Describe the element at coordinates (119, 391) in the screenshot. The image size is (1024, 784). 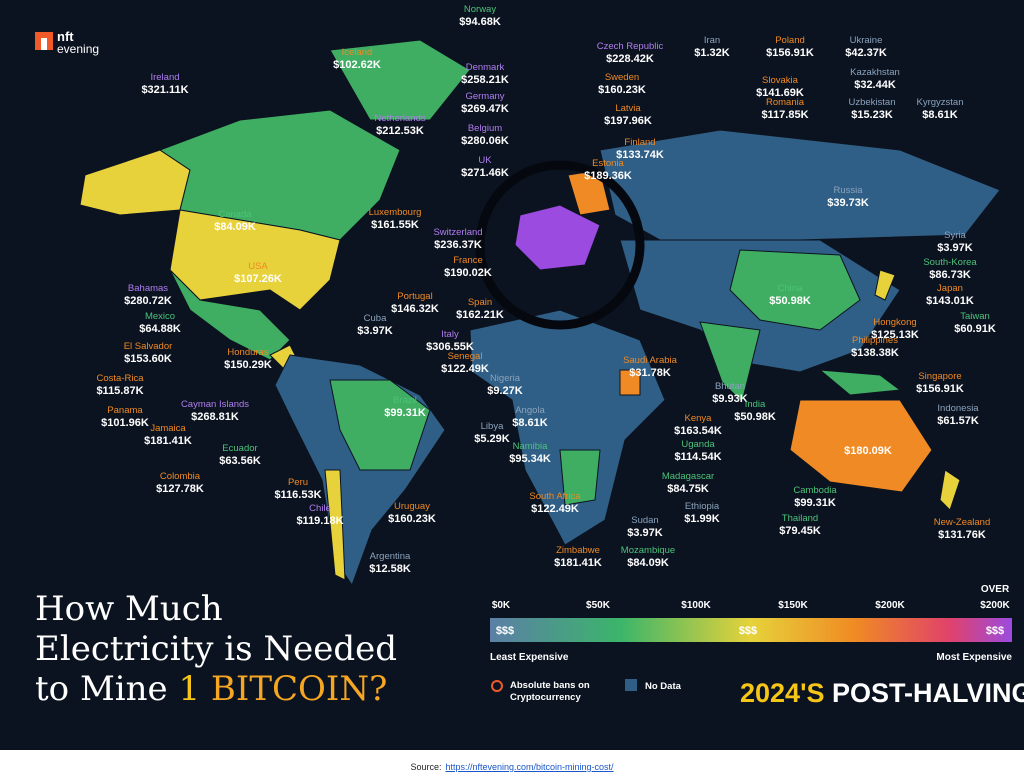
I see `country-cost: $115.87K` at that location.